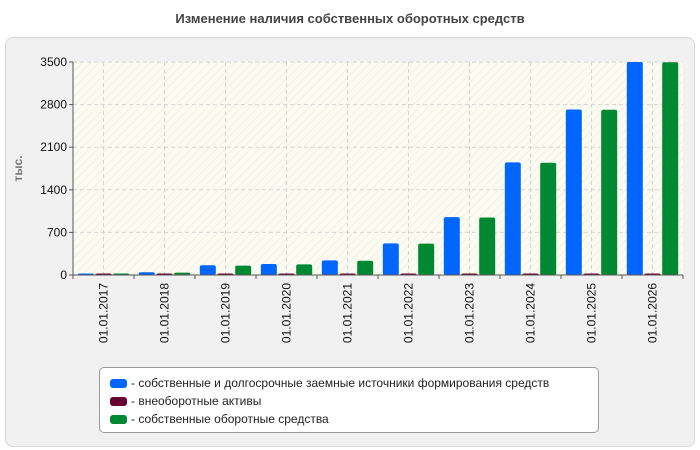  What do you see at coordinates (104, 313) in the screenshot?
I see `x-tick-label: 01.01.2017` at bounding box center [104, 313].